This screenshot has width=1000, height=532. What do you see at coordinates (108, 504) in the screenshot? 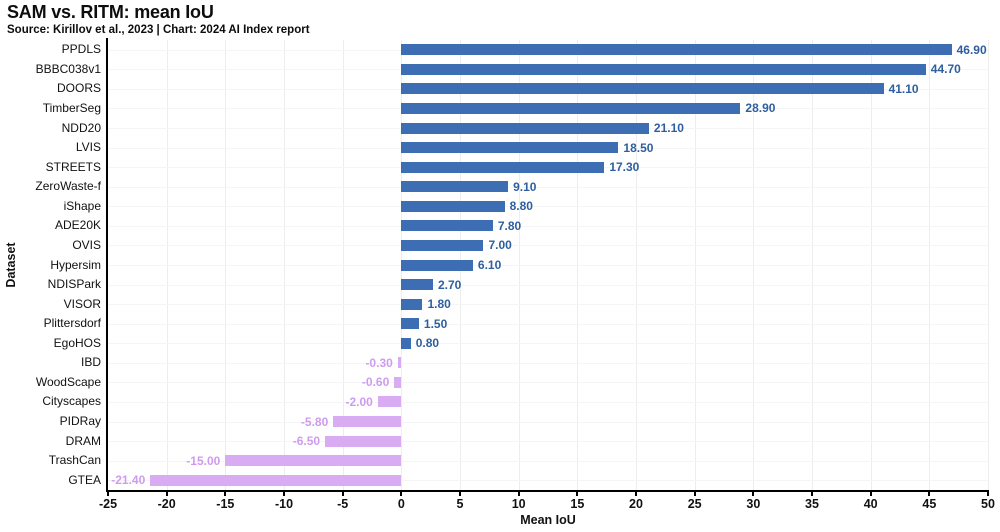
I see `x-tick-label: -25` at bounding box center [108, 504].